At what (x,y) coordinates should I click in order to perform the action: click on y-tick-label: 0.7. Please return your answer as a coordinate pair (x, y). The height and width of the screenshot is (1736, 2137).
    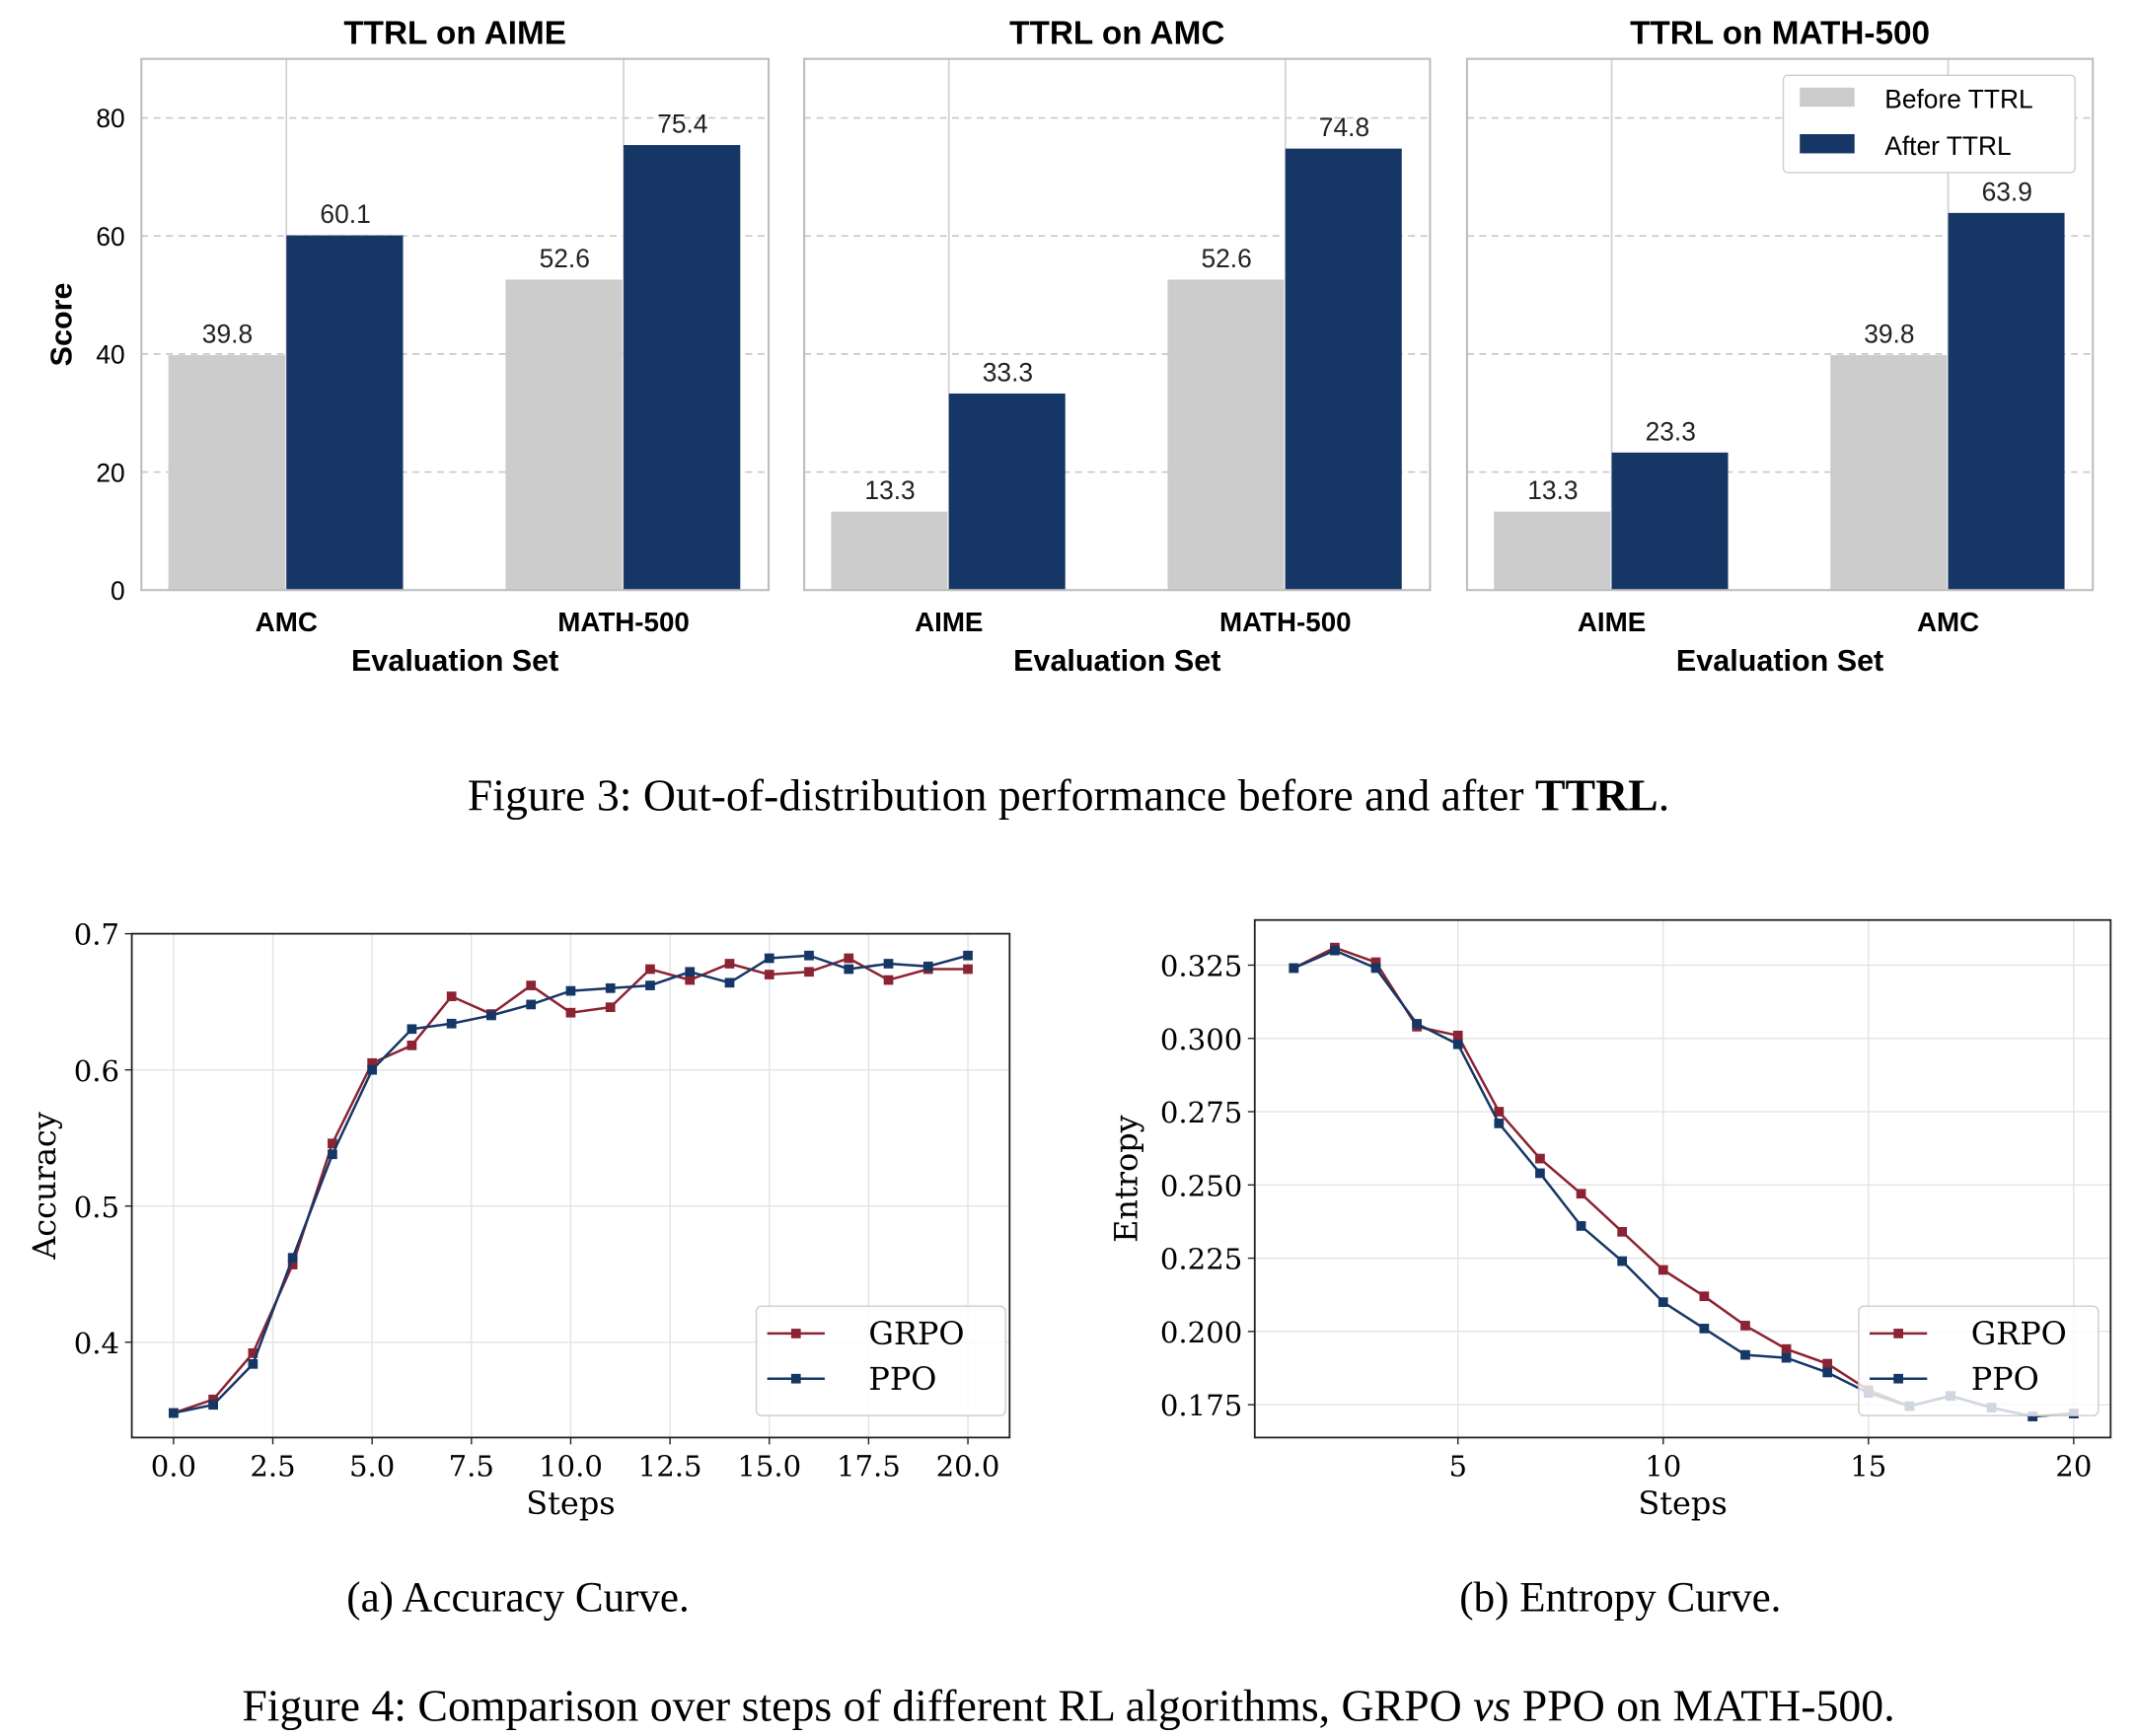
    Looking at the image, I should click on (97, 935).